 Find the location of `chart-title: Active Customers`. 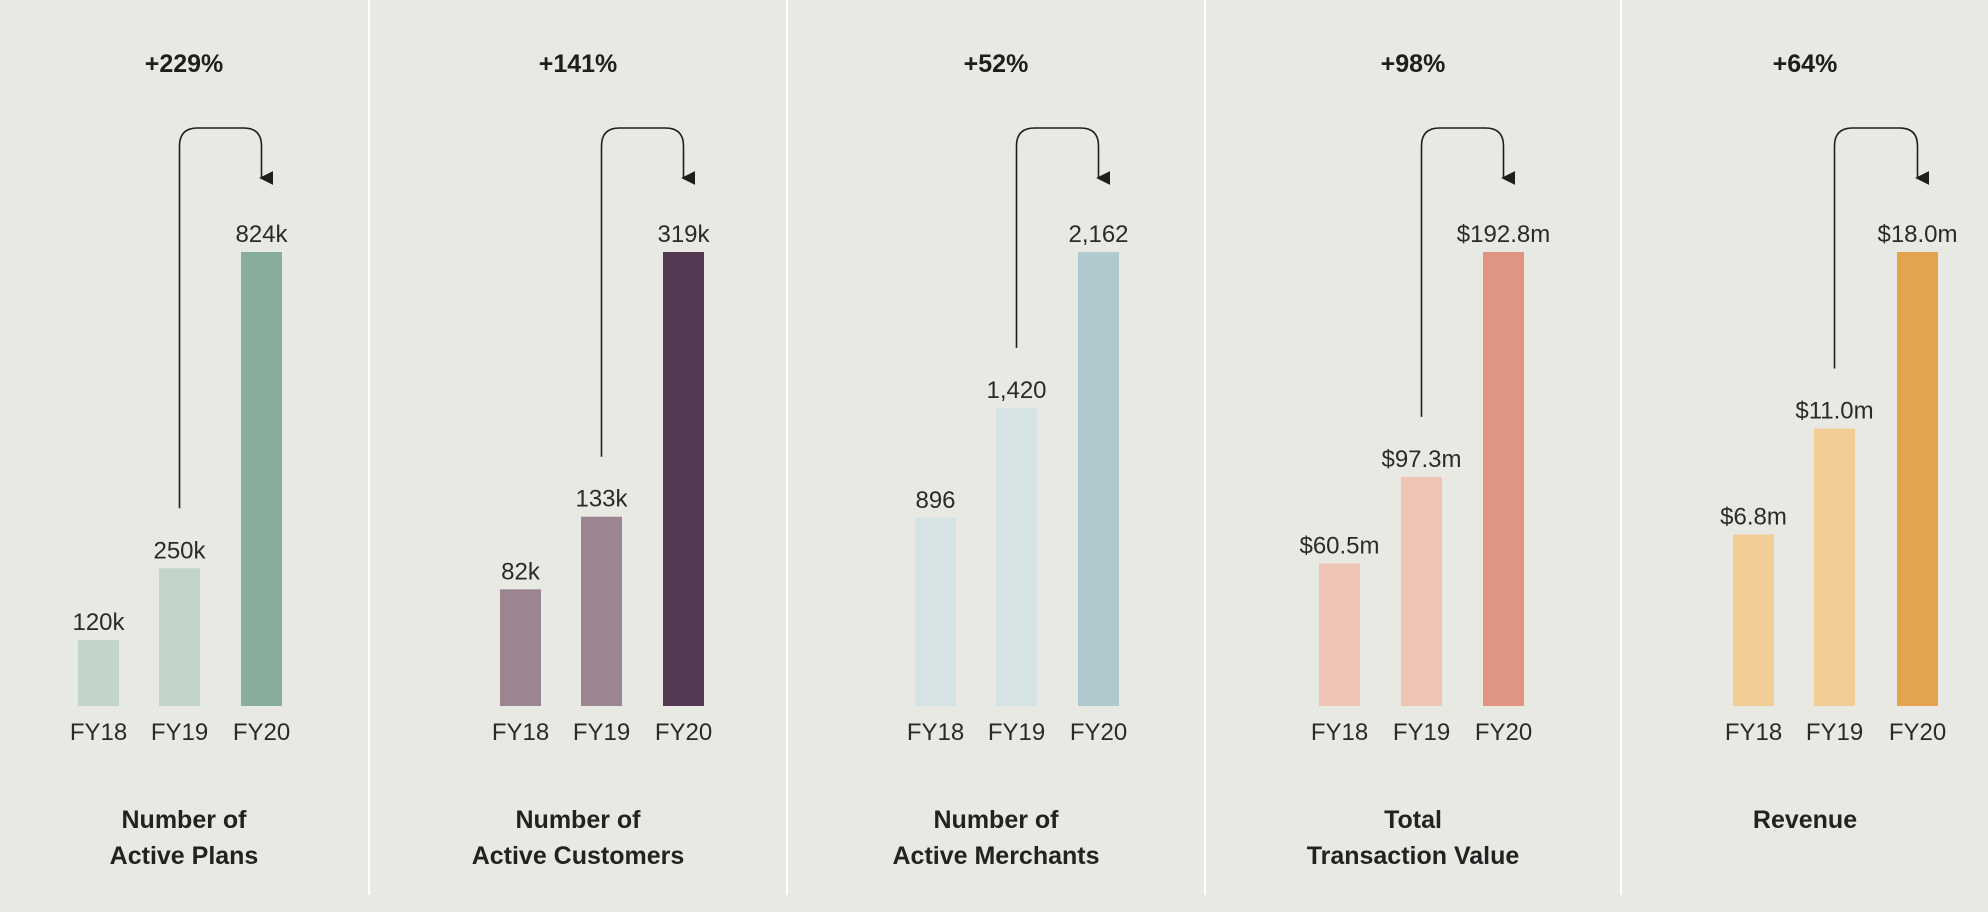

chart-title: Active Customers is located at coordinates (578, 856).